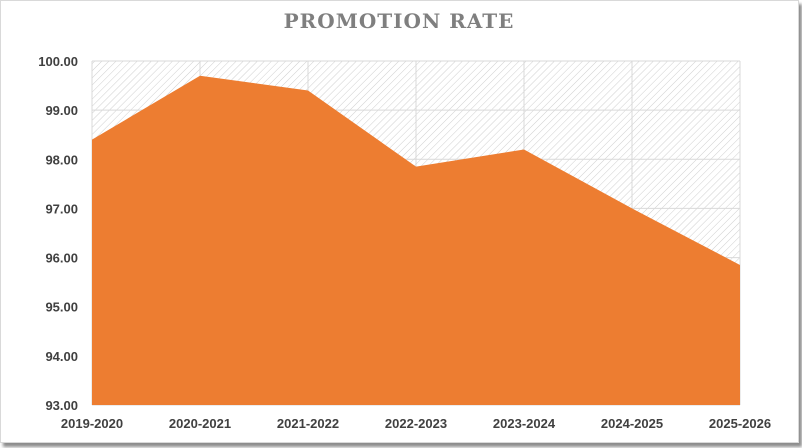 This screenshot has height=448, width=802. Describe the element at coordinates (740, 423) in the screenshot. I see `x-tick-label: 2025-2026` at that location.